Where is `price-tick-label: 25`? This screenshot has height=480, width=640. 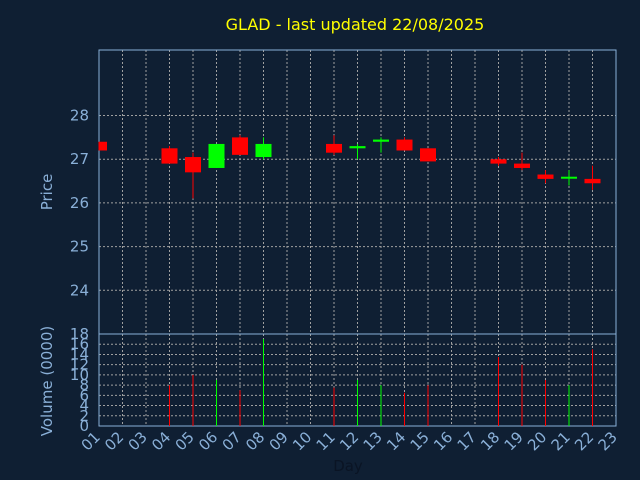
price-tick-label: 25 is located at coordinates (79, 247).